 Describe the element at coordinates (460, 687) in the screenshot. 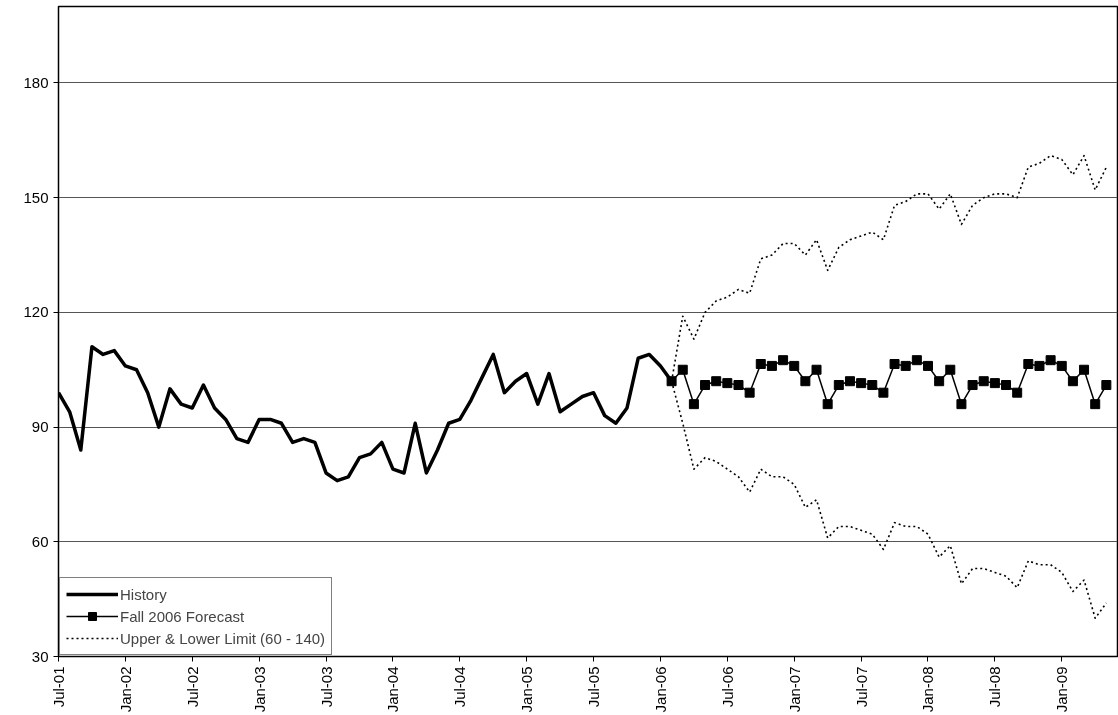

I see `x-tick-label: Jul-04` at that location.